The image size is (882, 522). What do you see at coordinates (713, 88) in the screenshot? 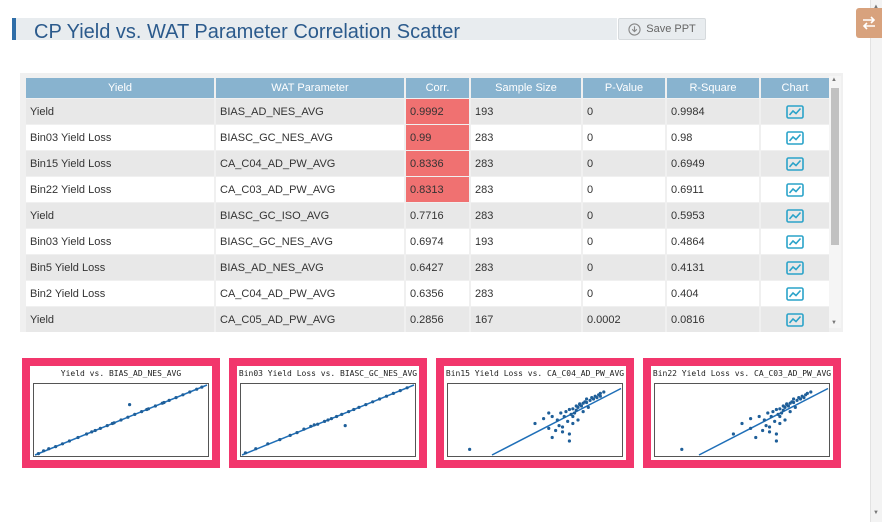
I see `column-header: R-Square` at bounding box center [713, 88].